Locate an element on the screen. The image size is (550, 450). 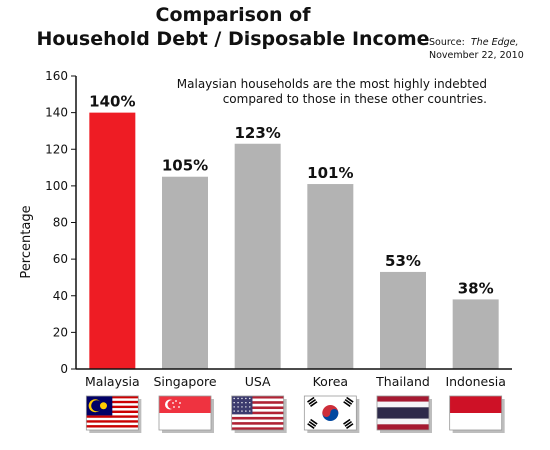
x-tick-label-indonesia: Indonesia is located at coordinates (475, 381).